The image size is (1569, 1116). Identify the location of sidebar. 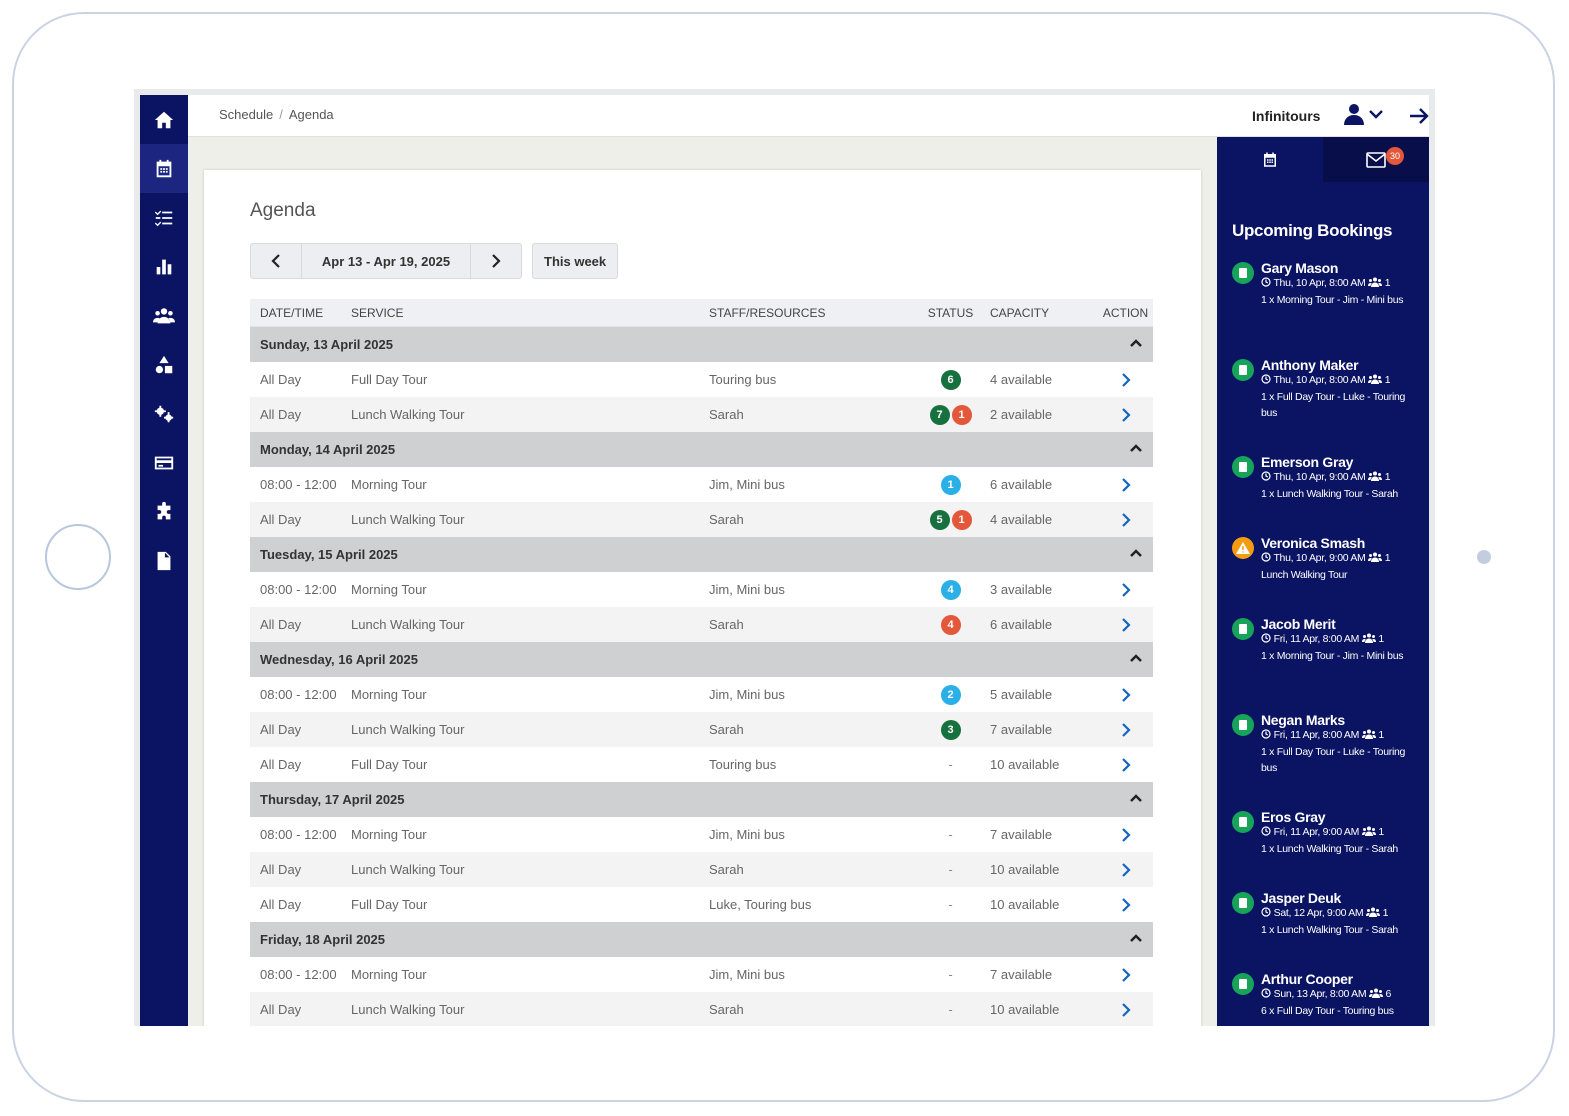
(164, 560).